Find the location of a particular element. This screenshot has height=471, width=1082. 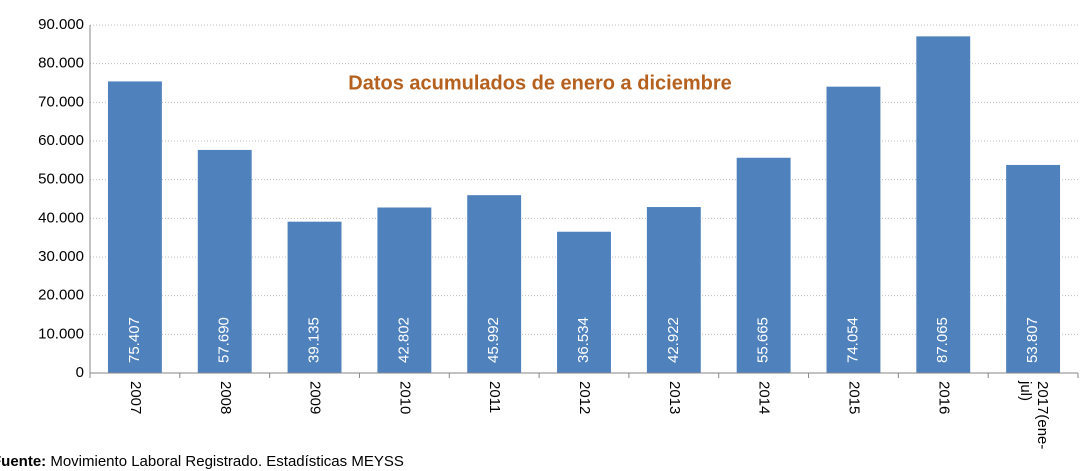

value-label: 45.992 is located at coordinates (493, 340).